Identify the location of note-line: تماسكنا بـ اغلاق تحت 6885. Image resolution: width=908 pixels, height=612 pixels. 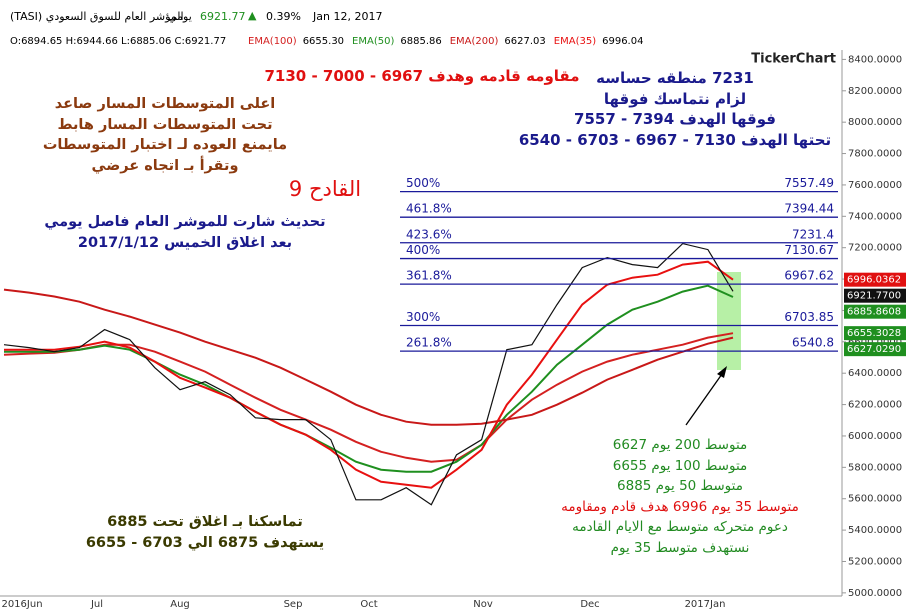
(205, 522).